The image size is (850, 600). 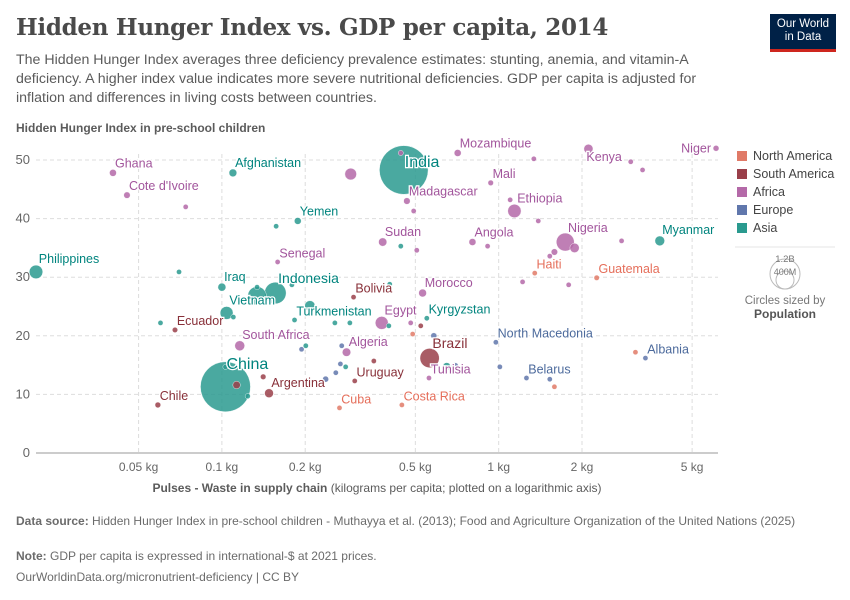 I want to click on data-point-kenya, so click(x=588, y=149).